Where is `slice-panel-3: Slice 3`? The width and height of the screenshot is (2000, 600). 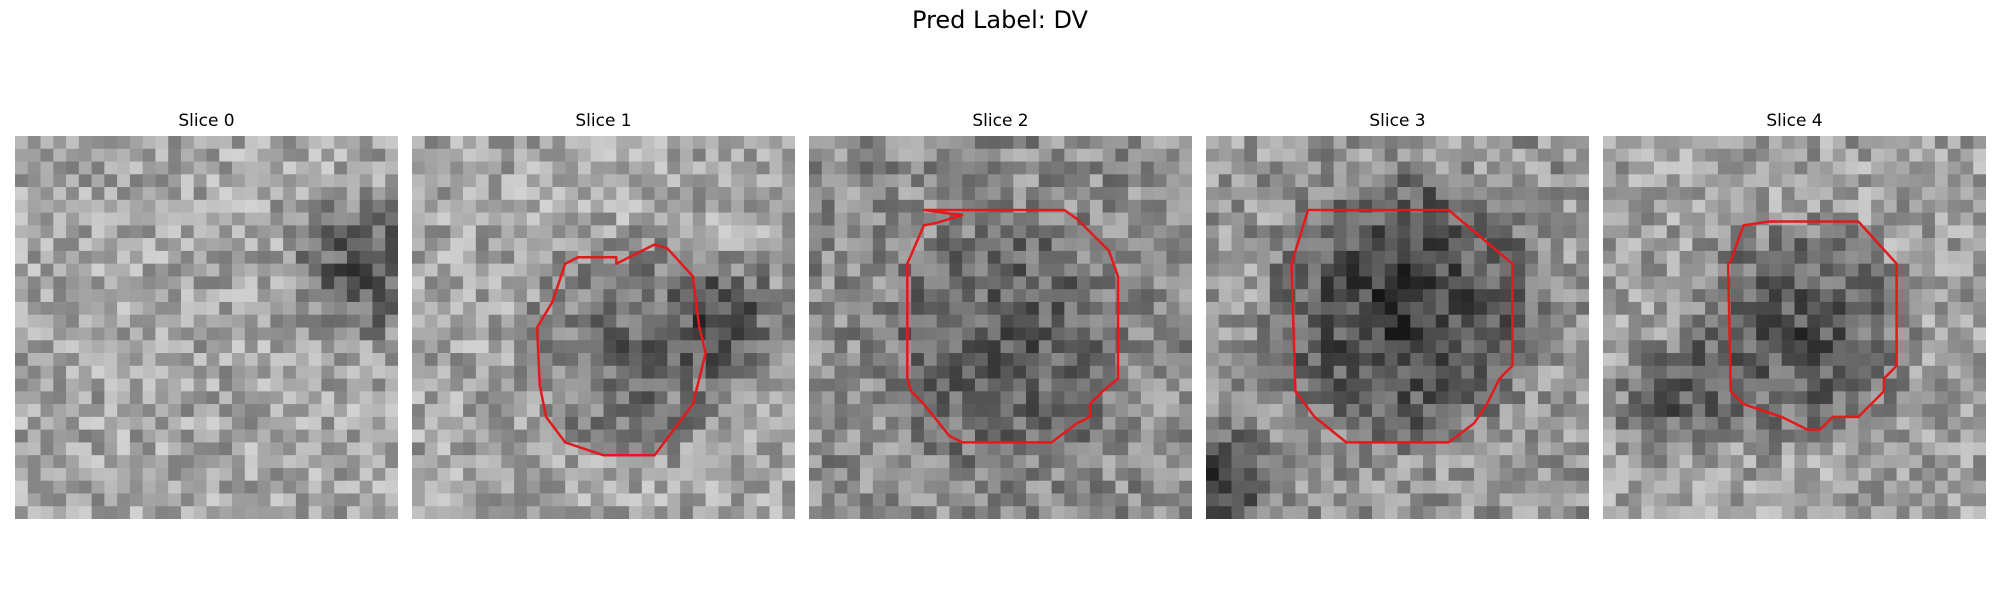
slice-panel-3: Slice 3 is located at coordinates (1397, 313).